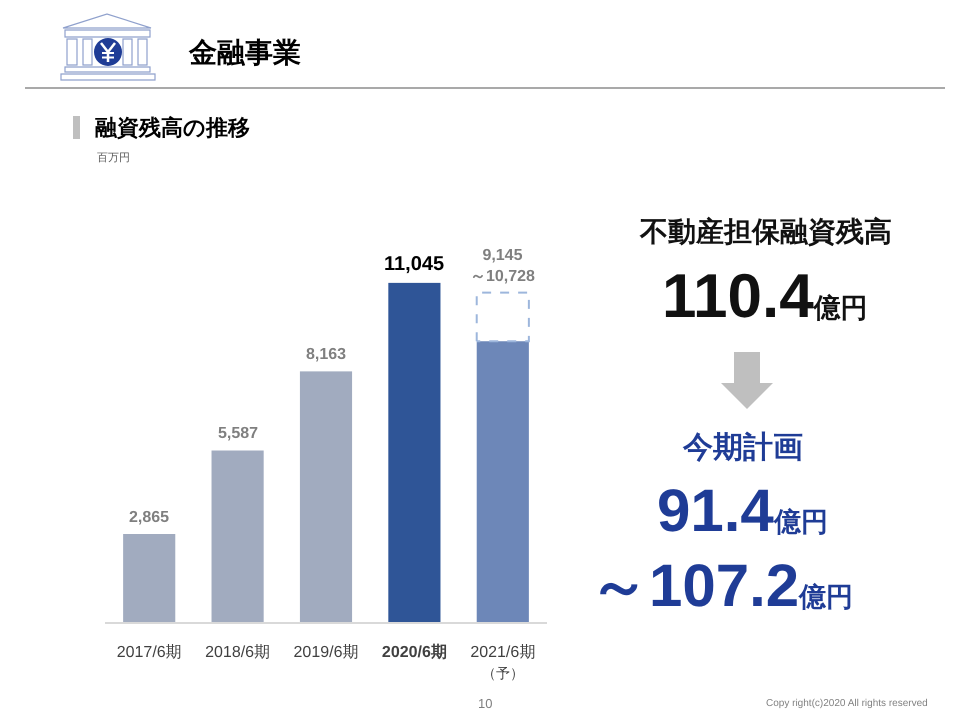 Image resolution: width=960 pixels, height=720 pixels. Describe the element at coordinates (503, 266) in the screenshot. I see `annotation: 9,145 ～10,728` at that location.